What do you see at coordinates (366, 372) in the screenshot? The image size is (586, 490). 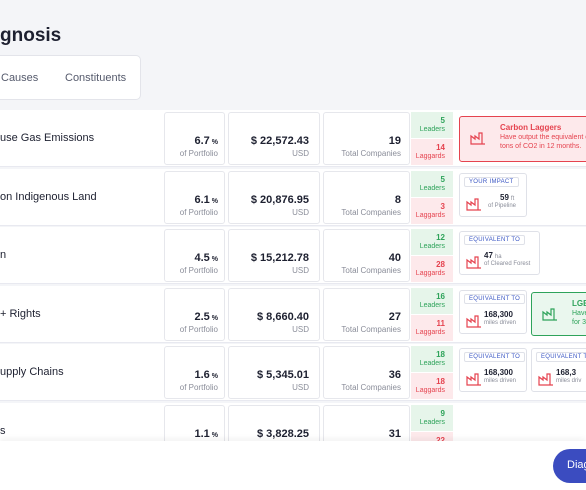 I see `companies-cell: 36 Total Companies` at bounding box center [366, 372].